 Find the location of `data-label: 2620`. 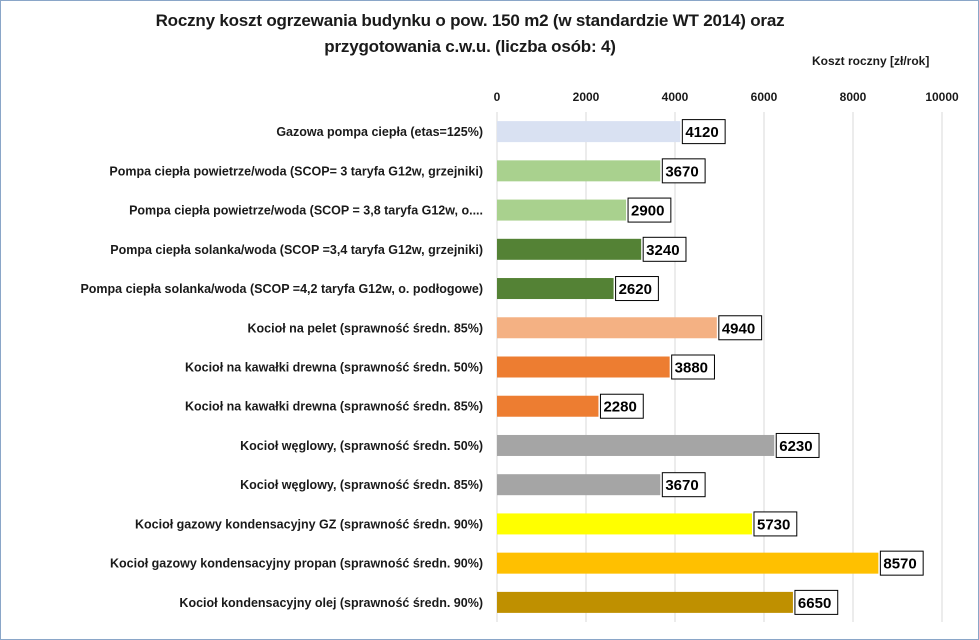

data-label: 2620 is located at coordinates (635, 289).